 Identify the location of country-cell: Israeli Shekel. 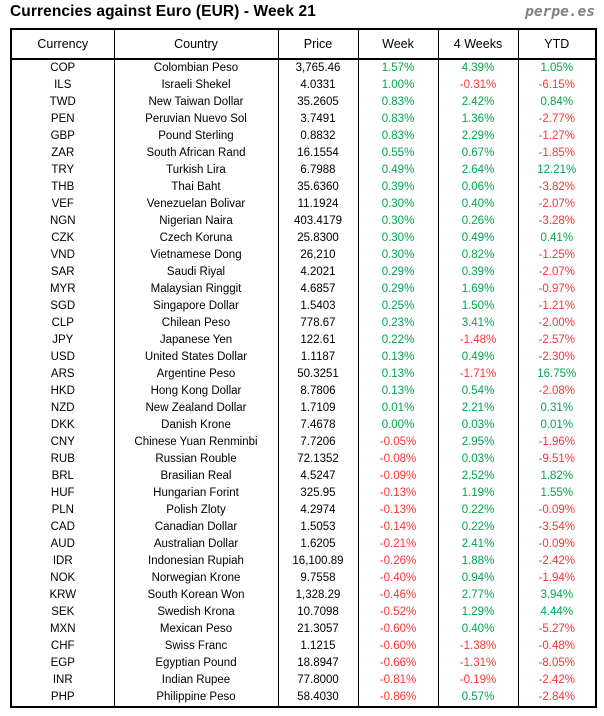
(196, 85).